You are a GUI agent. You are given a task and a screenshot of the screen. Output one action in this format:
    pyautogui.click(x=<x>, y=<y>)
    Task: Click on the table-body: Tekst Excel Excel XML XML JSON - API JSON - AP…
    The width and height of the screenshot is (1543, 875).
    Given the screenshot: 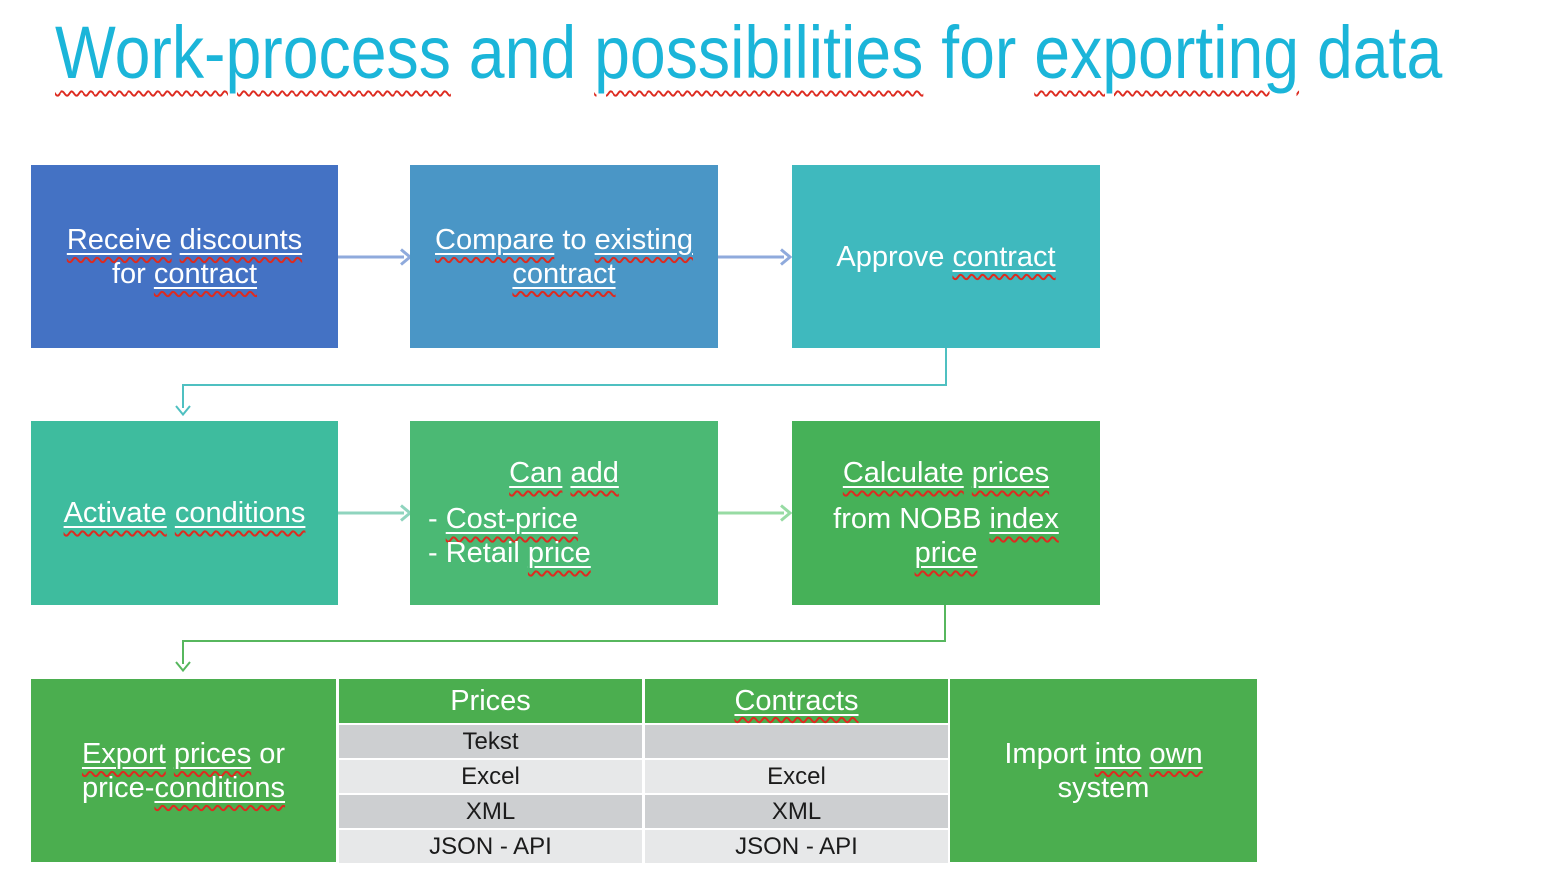 What is the action you would take?
    pyautogui.click(x=643, y=794)
    